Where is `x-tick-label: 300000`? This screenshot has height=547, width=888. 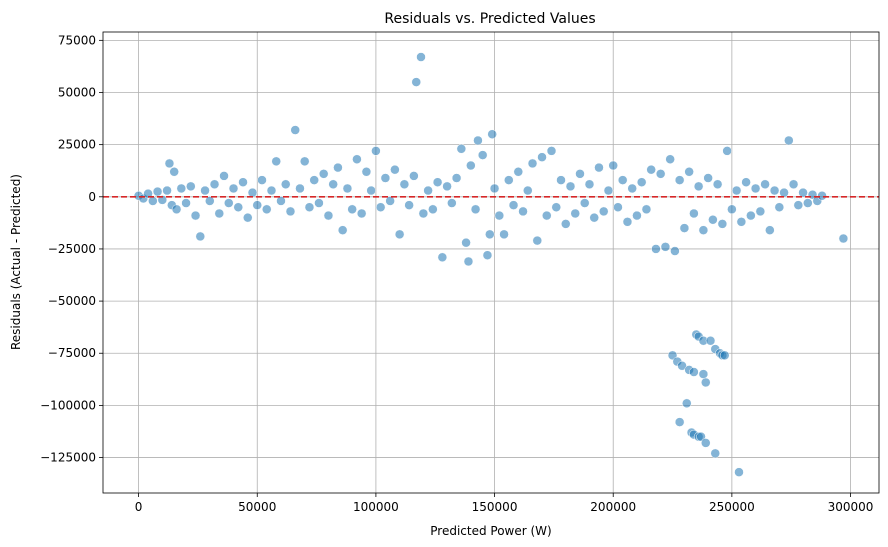 x-tick-label: 300000 is located at coordinates (851, 507).